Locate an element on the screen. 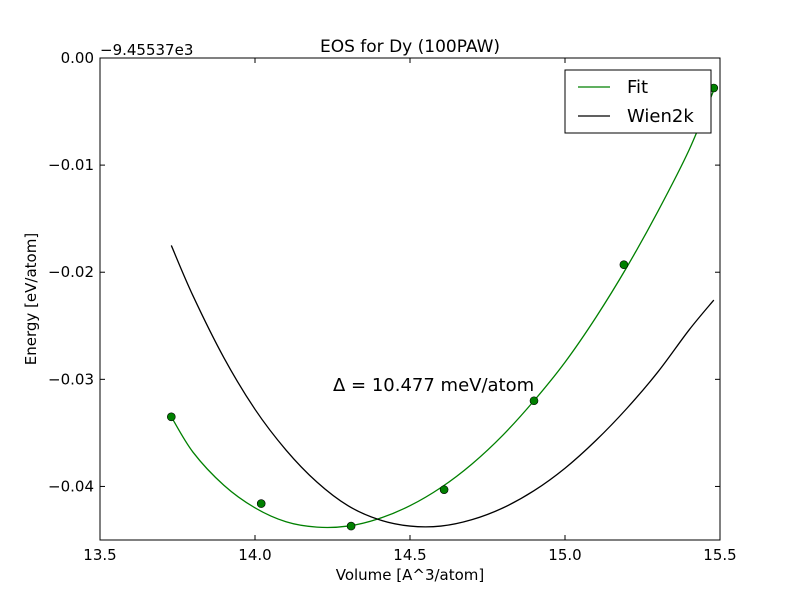 The image size is (800, 600). chart-title: EOS for Dy (100PAW) is located at coordinates (410, 47).